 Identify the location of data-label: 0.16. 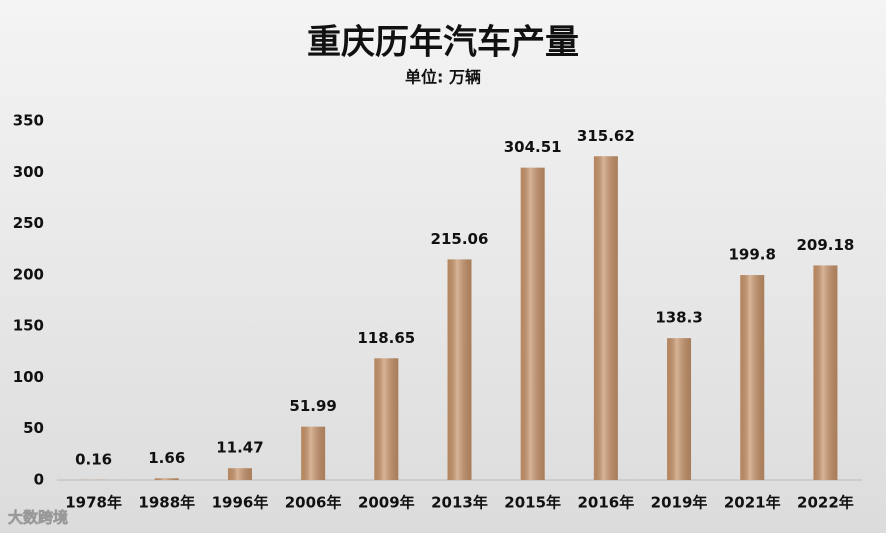
(93, 459).